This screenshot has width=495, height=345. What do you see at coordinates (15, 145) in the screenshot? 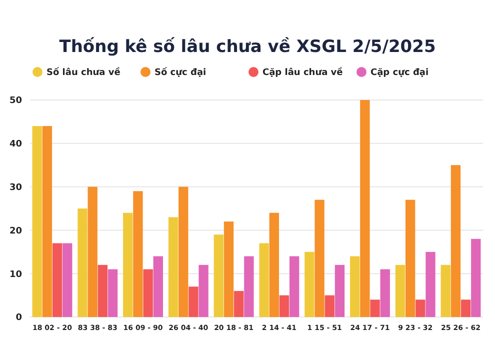
I see `y-tick-label: 40` at bounding box center [15, 145].